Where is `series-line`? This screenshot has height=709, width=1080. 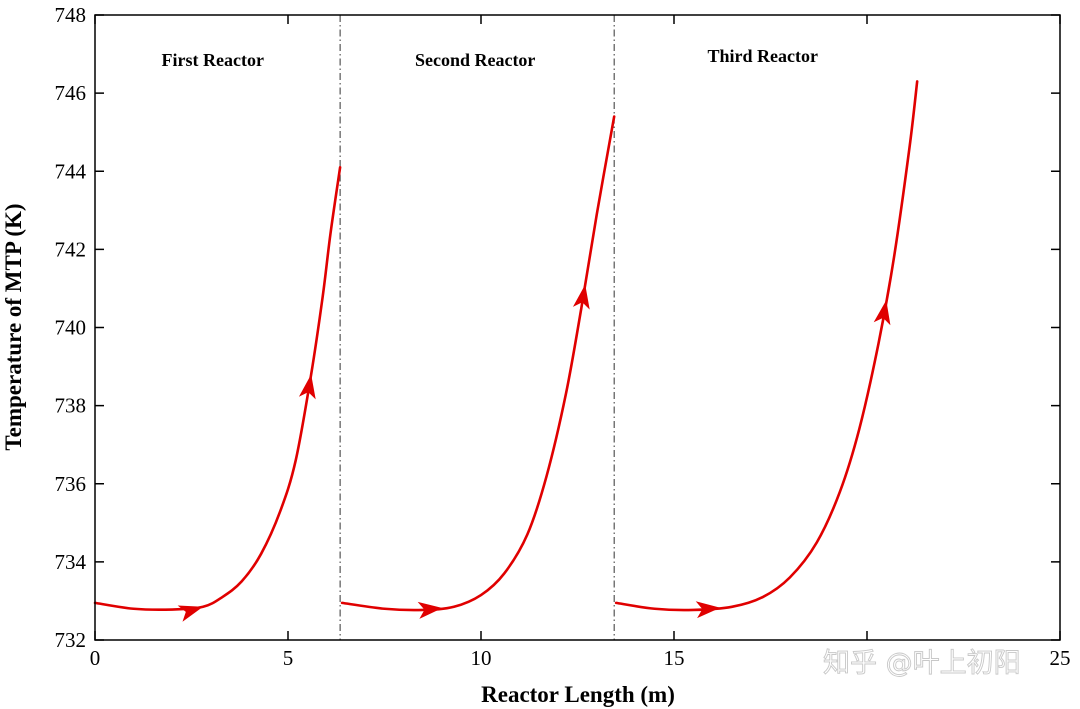
series-line is located at coordinates (217, 389).